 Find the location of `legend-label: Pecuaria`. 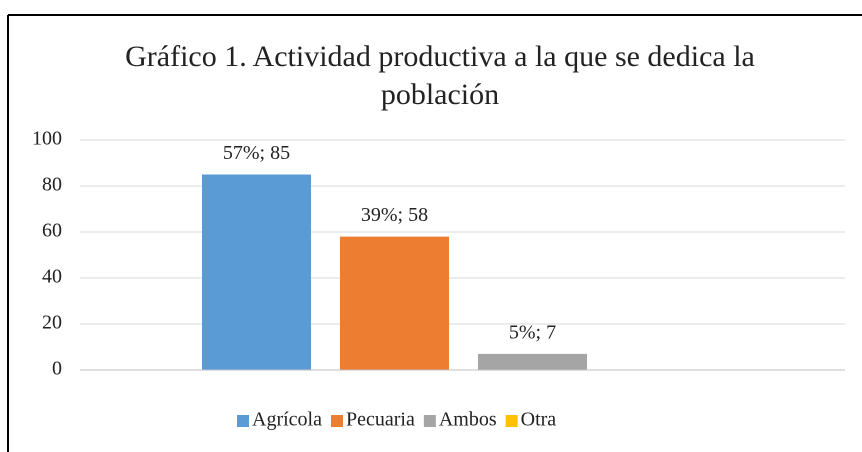

legend-label: Pecuaria is located at coordinates (380, 420).